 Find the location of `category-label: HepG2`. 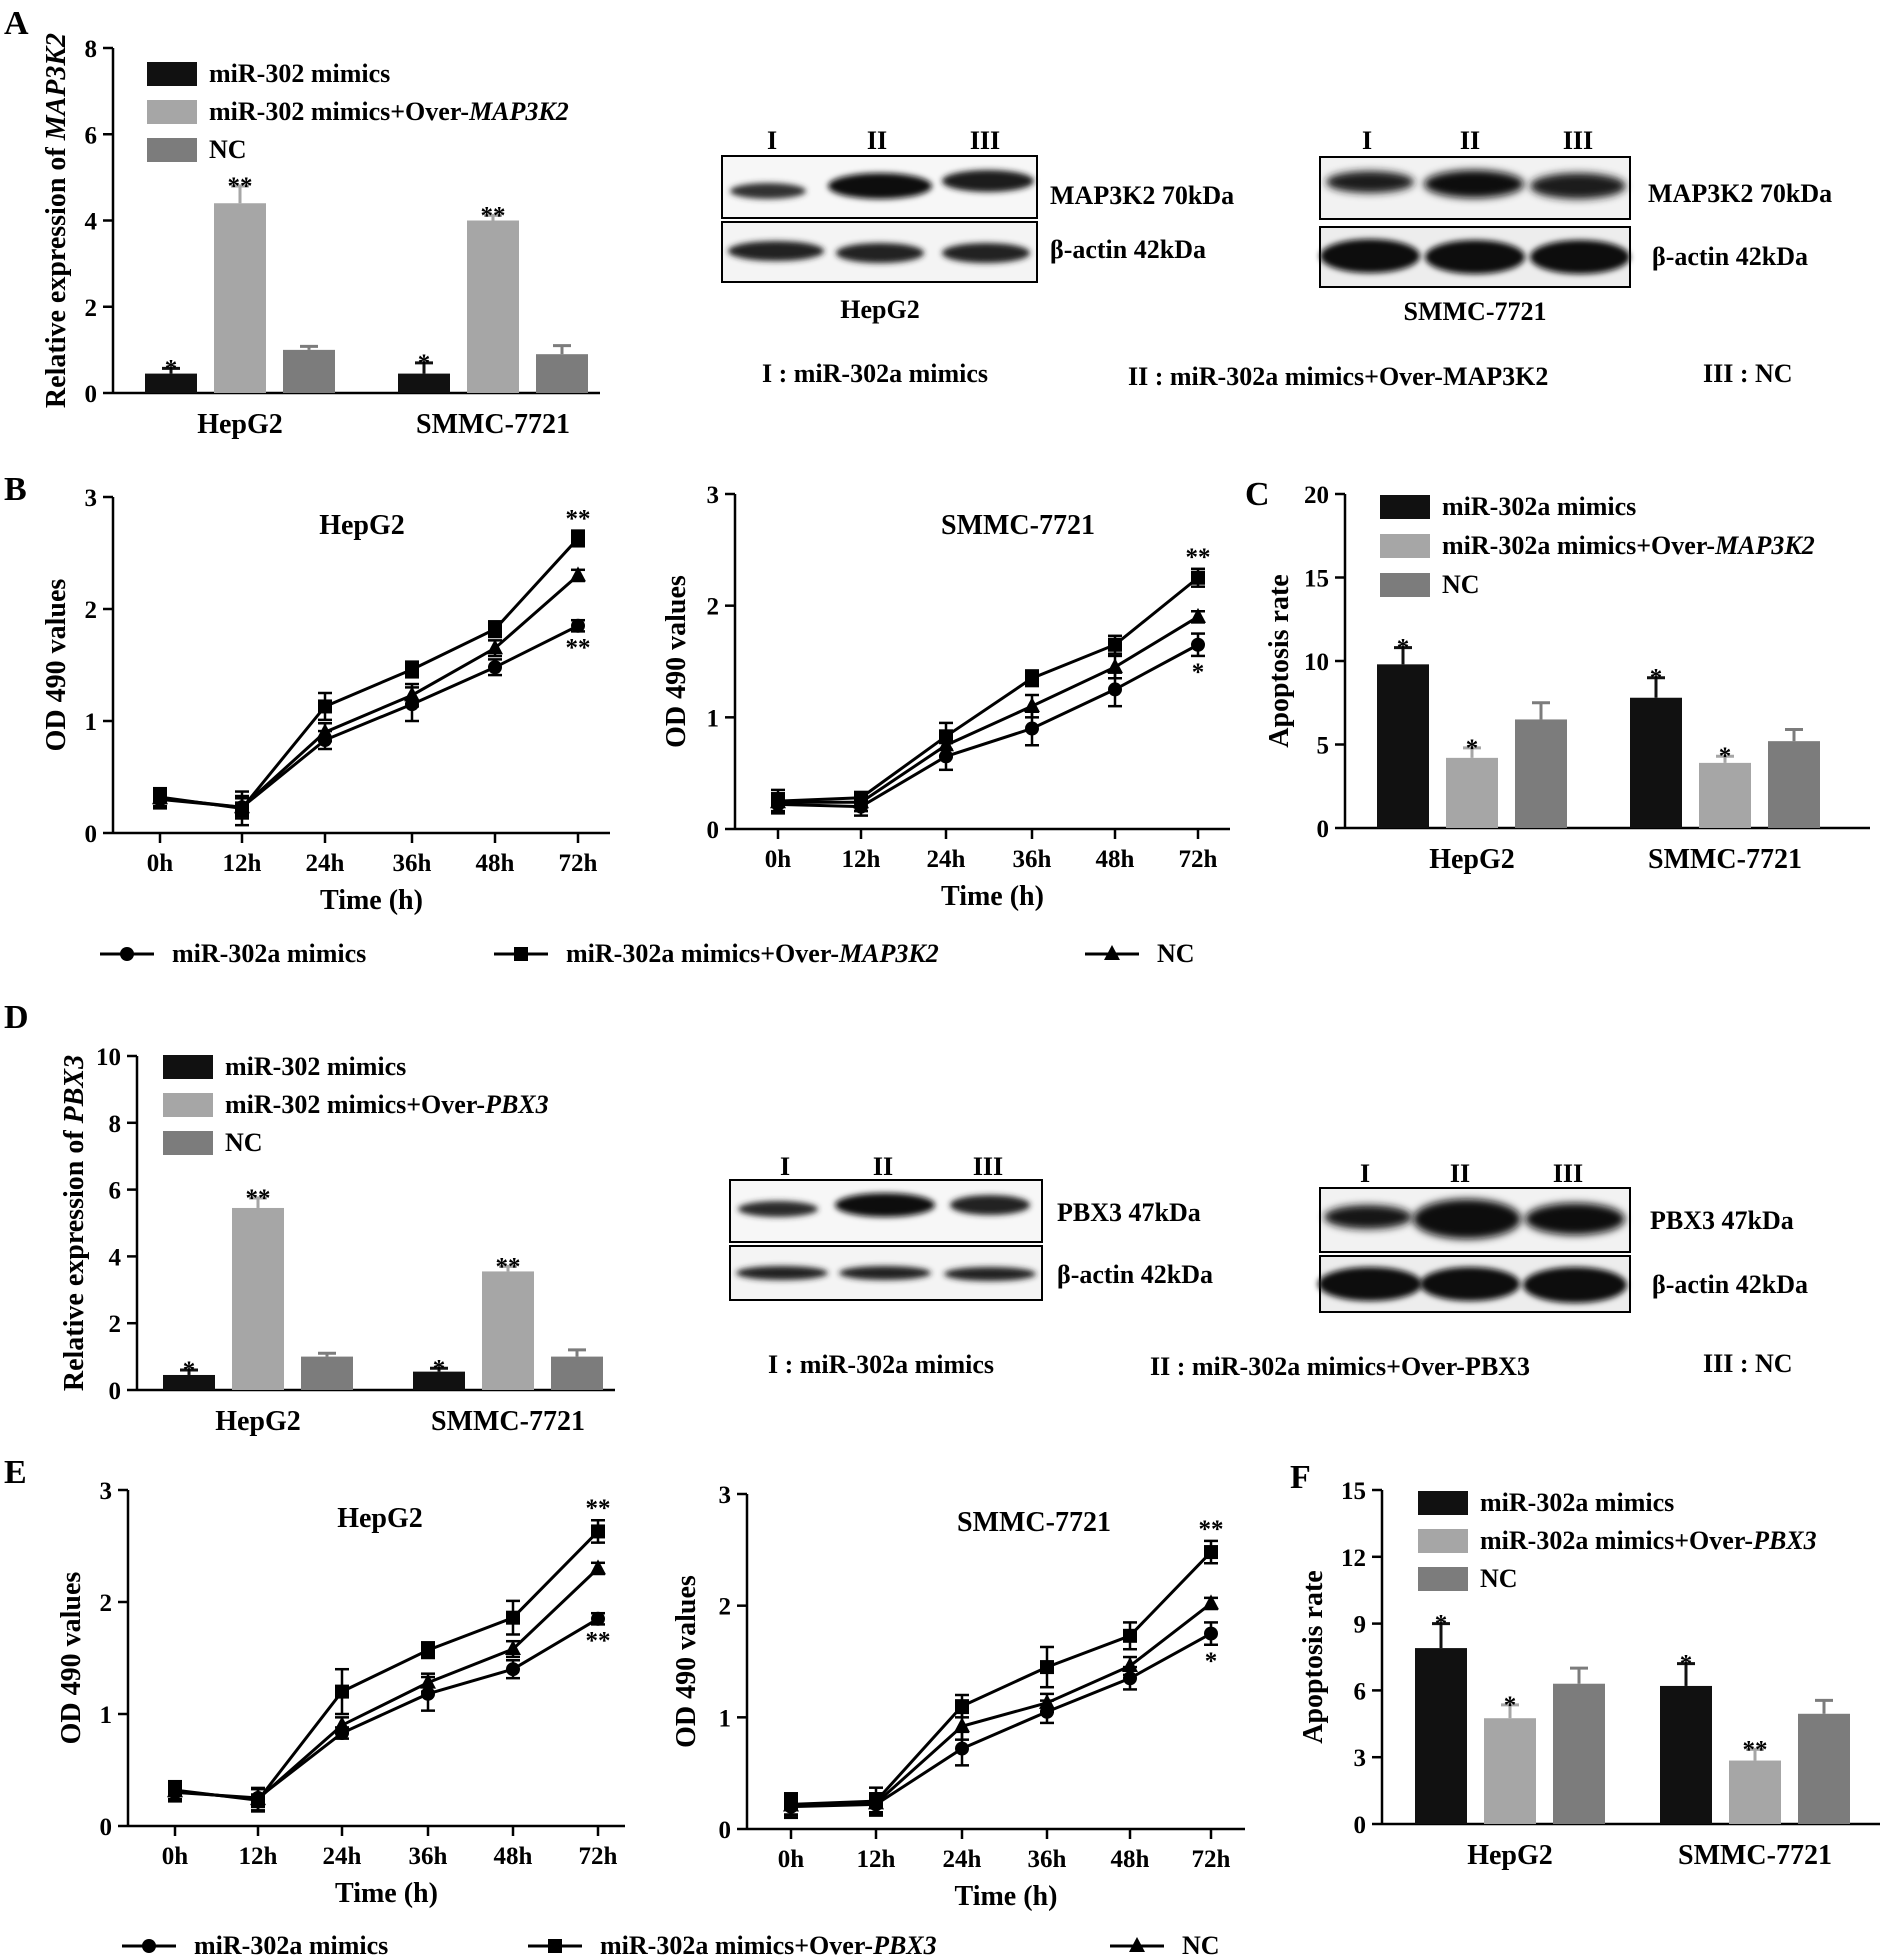

category-label: HepG2 is located at coordinates (1472, 859).